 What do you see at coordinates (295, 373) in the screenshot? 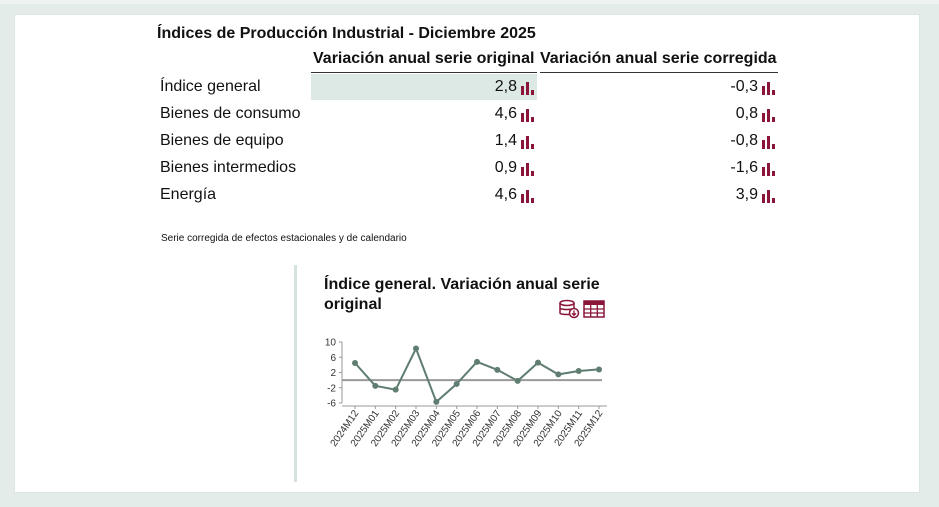
I see `chart-panel-border` at bounding box center [295, 373].